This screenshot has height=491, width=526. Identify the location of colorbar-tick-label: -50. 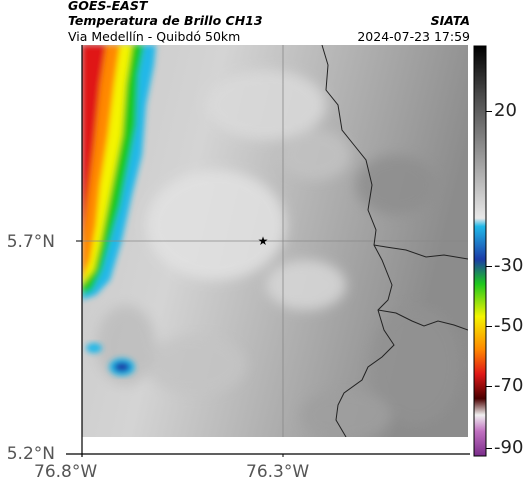
(509, 325).